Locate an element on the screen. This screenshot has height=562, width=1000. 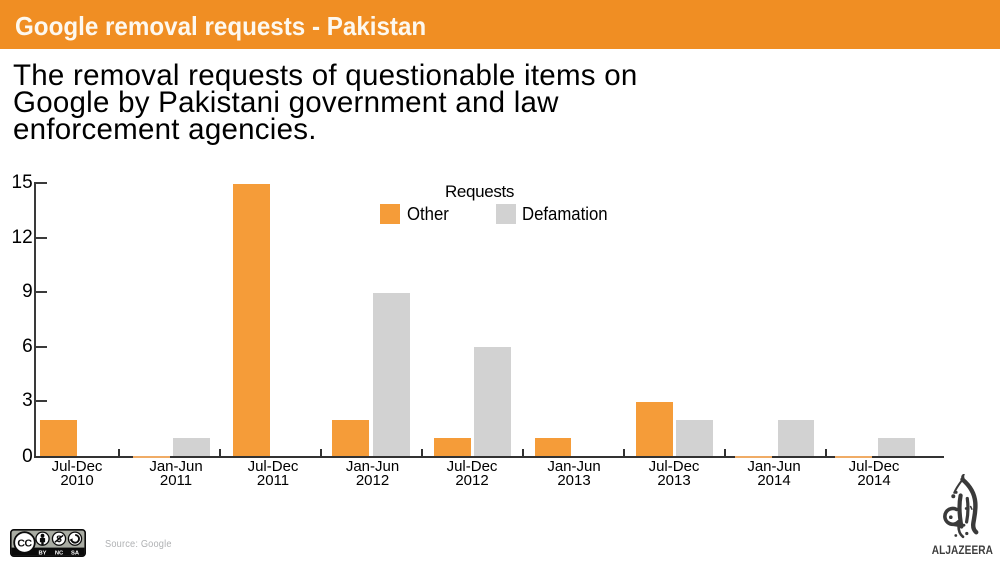
svg-text: SA is located at coordinates (75, 553).